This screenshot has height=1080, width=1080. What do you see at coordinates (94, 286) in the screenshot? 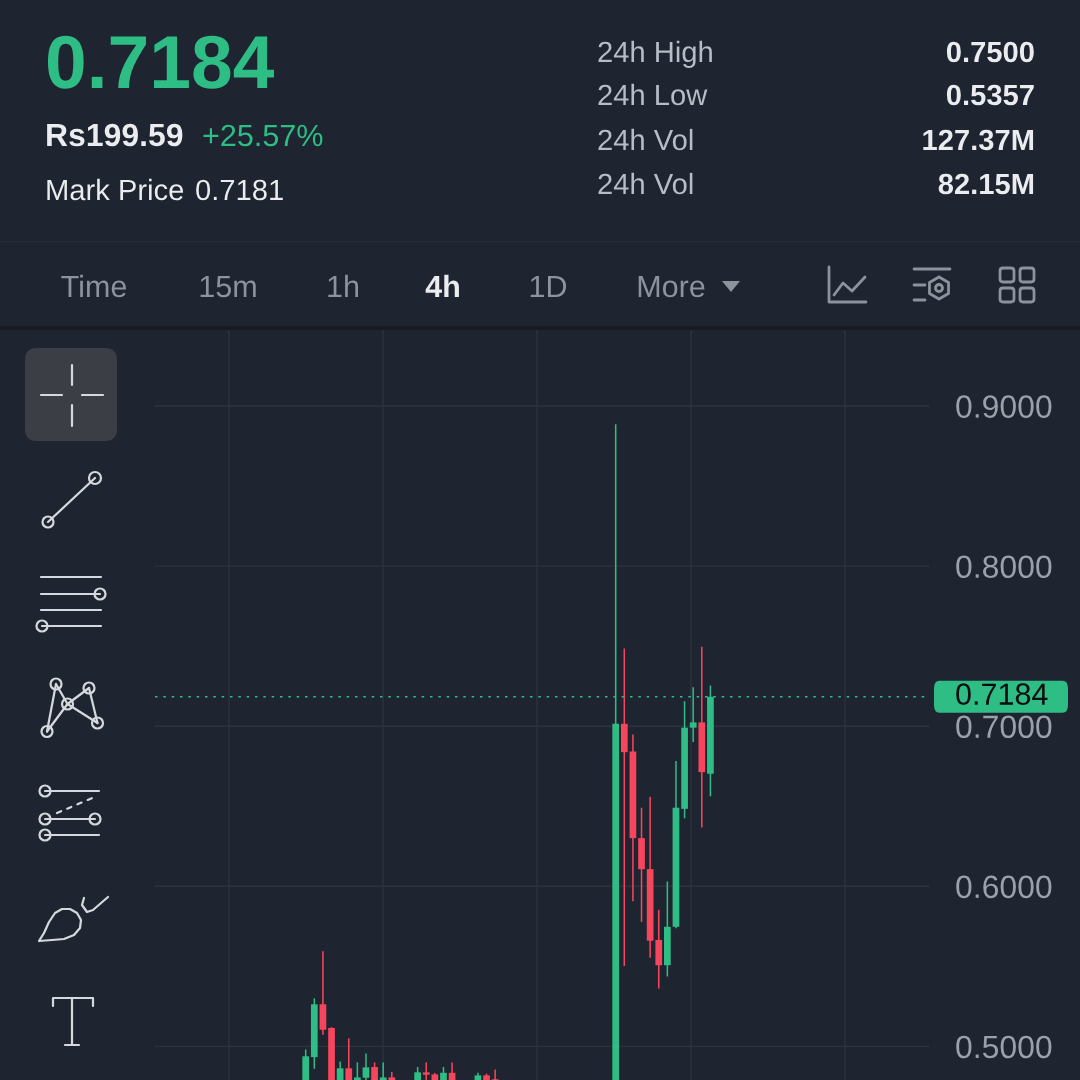
I see `text: Time` at bounding box center [94, 286].